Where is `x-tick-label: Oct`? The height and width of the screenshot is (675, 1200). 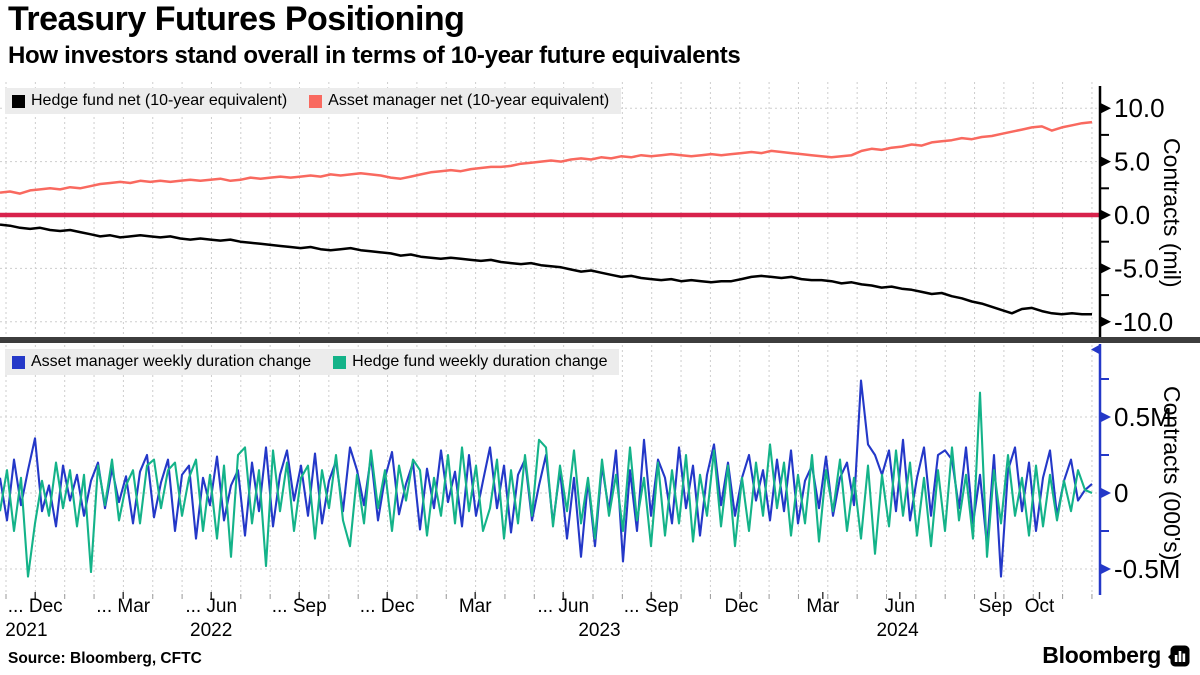 x-tick-label: Oct is located at coordinates (1039, 606).